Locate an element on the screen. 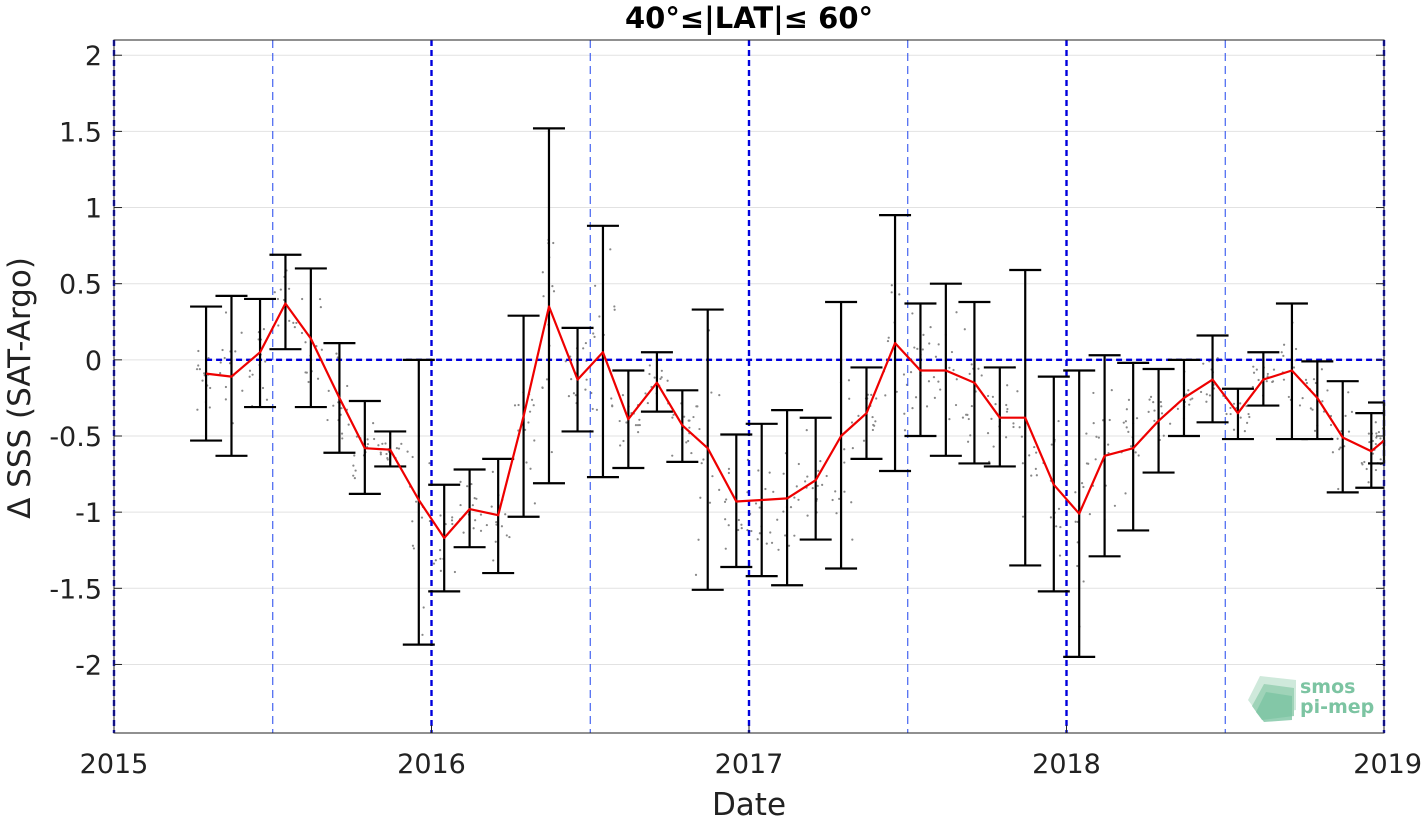 This screenshot has width=1424, height=819. y-tick-label: 2 is located at coordinates (93, 56).